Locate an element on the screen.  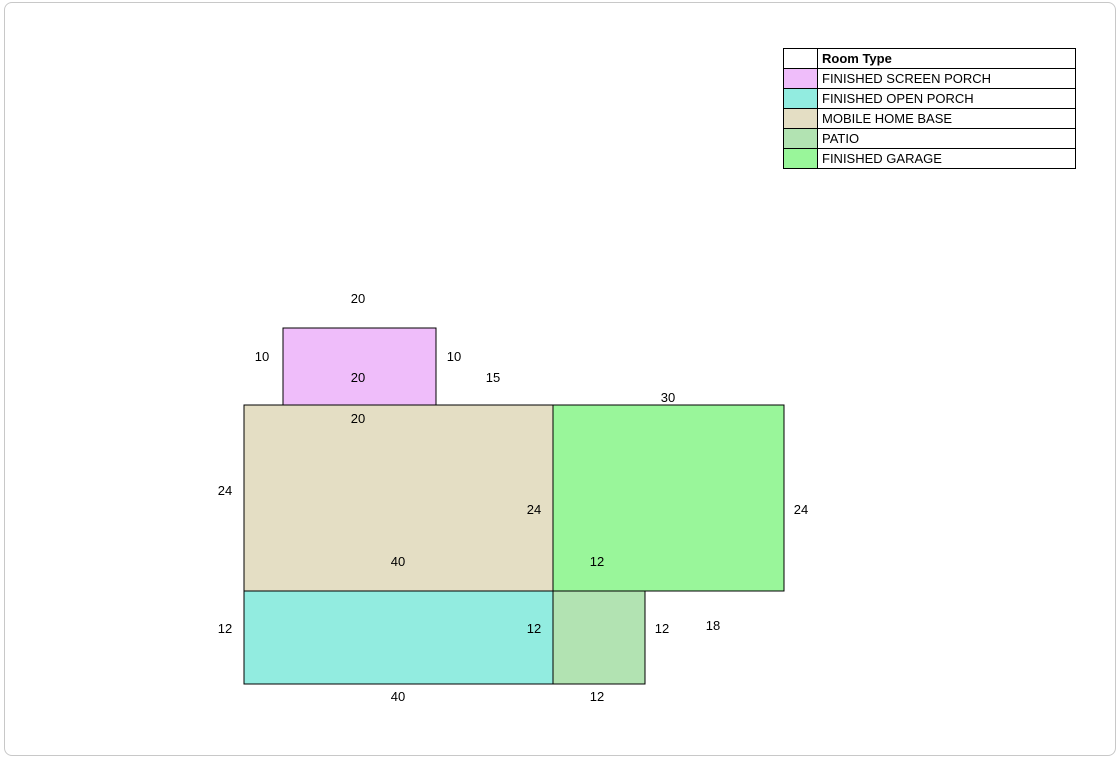
dim-open-right: 12 is located at coordinates (534, 628).